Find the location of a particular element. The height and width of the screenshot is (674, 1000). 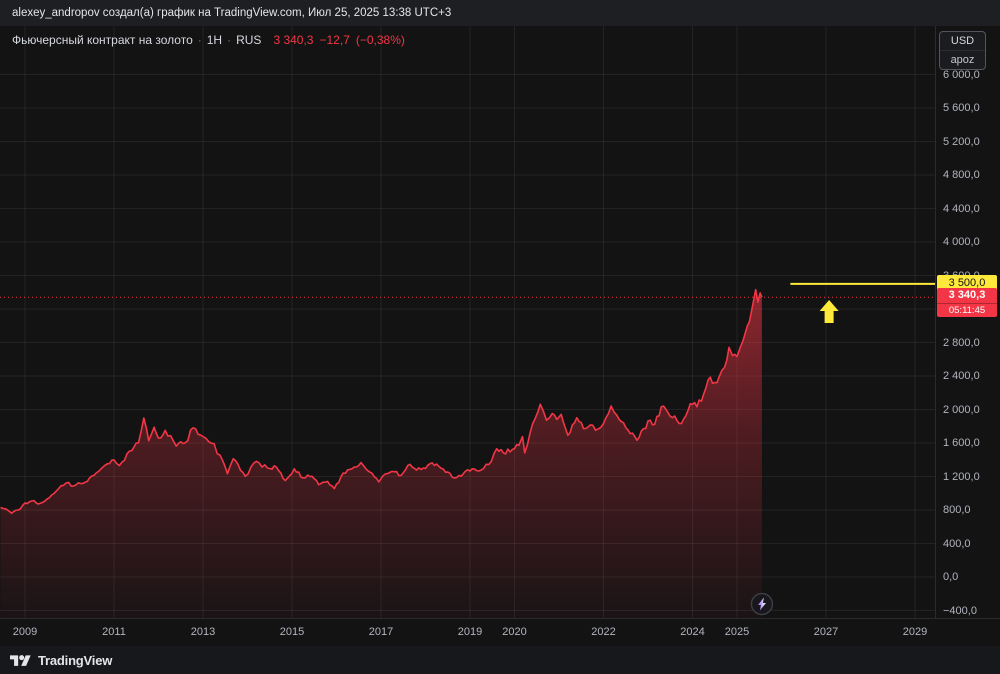

bar-close-countdown: 05:11:45 is located at coordinates (967, 310).